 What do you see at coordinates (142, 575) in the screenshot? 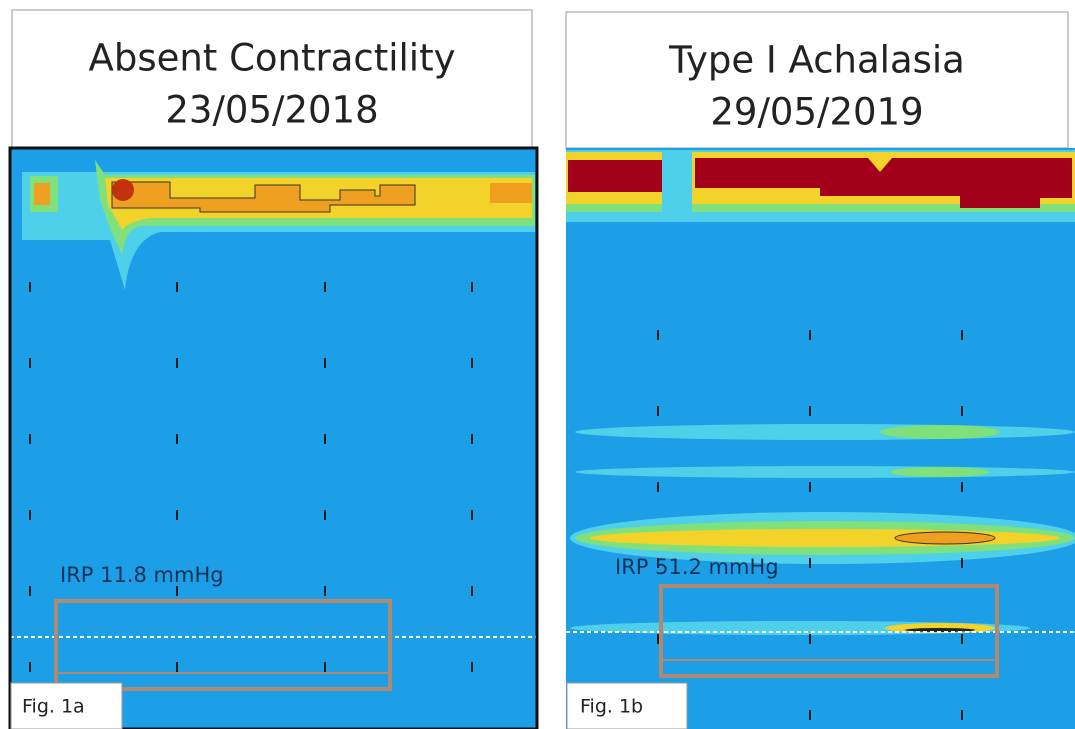
I see `irp-label: IRP 11.8 mmHg` at bounding box center [142, 575].